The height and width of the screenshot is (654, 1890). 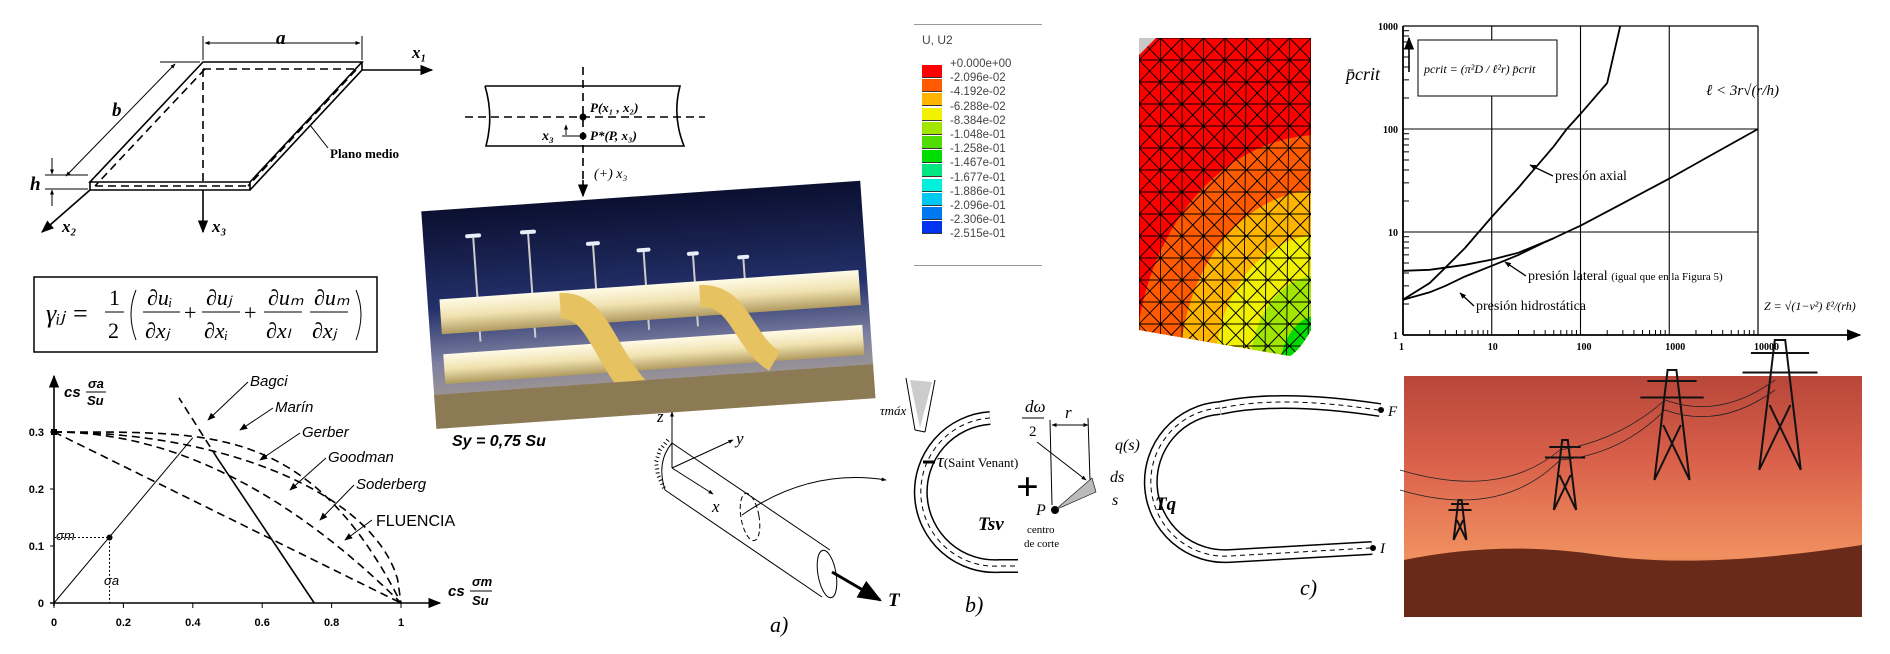 I want to click on point-p-torsion-label: P, so click(x=1040, y=510).